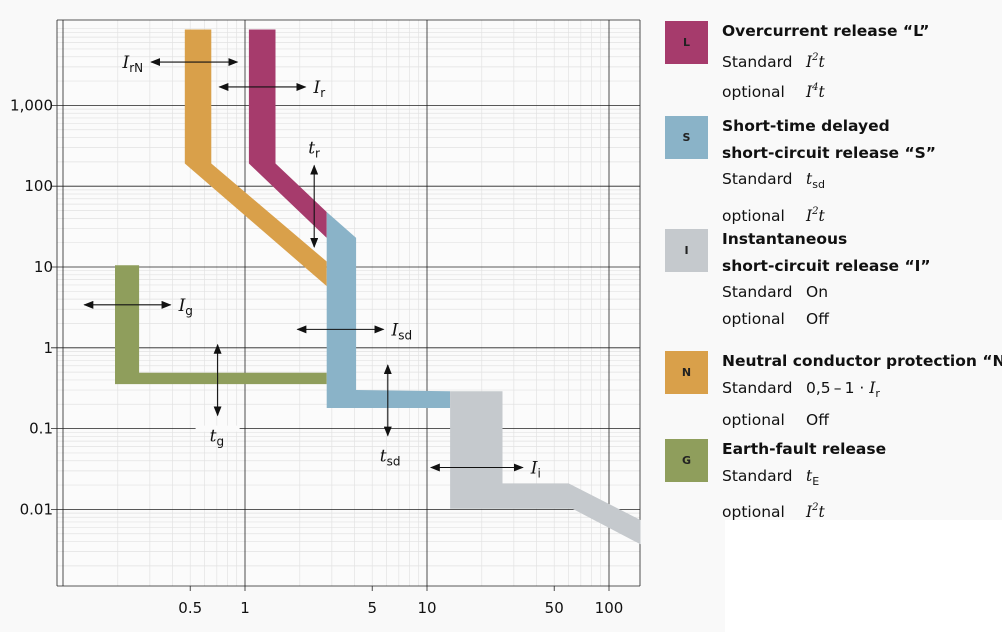  What do you see at coordinates (818, 184) in the screenshot?
I see `row-value-part: sd` at bounding box center [818, 184].